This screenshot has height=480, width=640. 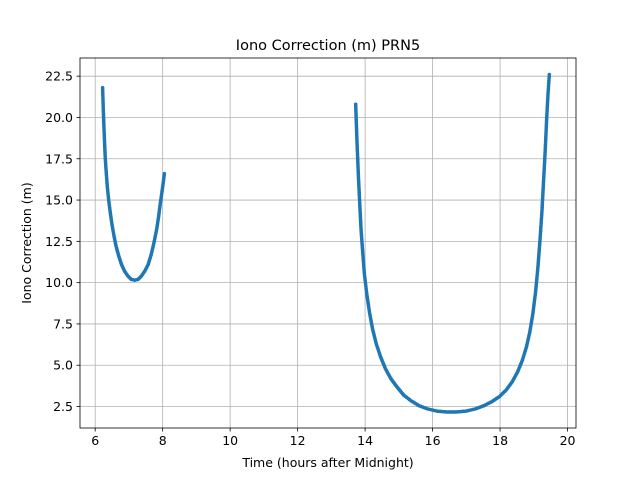 What do you see at coordinates (298, 440) in the screenshot?
I see `x-tick-label: 12` at bounding box center [298, 440].